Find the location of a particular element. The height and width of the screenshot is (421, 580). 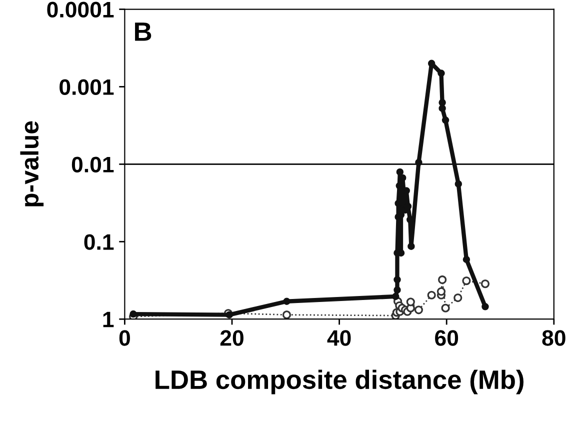

y-axis-title: p-value is located at coordinates (32, 163).